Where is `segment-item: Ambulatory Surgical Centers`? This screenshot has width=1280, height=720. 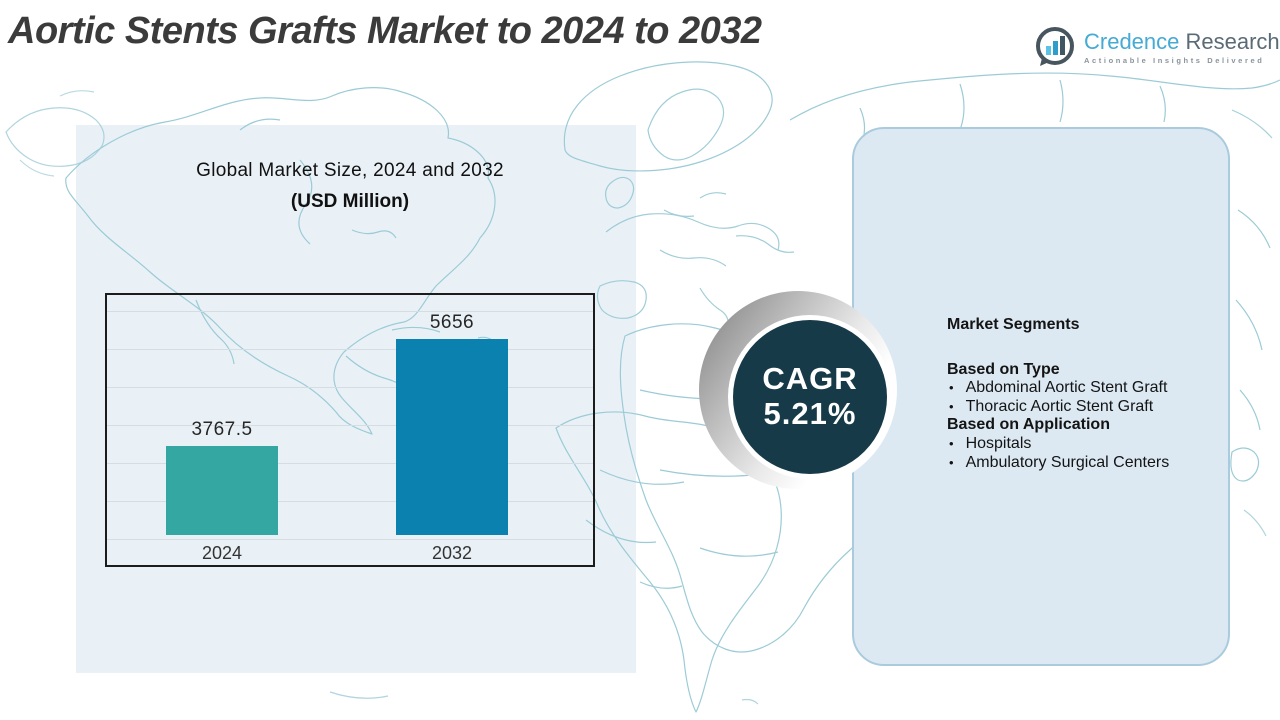
segment-item: Ambulatory Surgical Centers is located at coordinates (1092, 463).